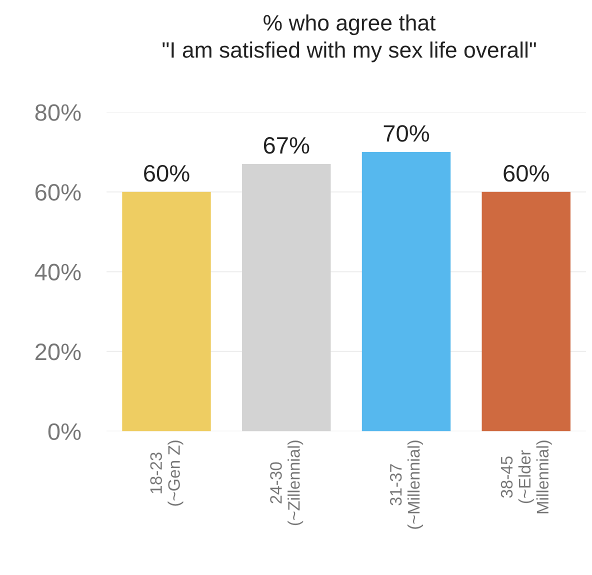  What do you see at coordinates (349, 38) in the screenshot?
I see `chart-title: % who agree that "I am satisfied with my sex life overall"` at bounding box center [349, 38].